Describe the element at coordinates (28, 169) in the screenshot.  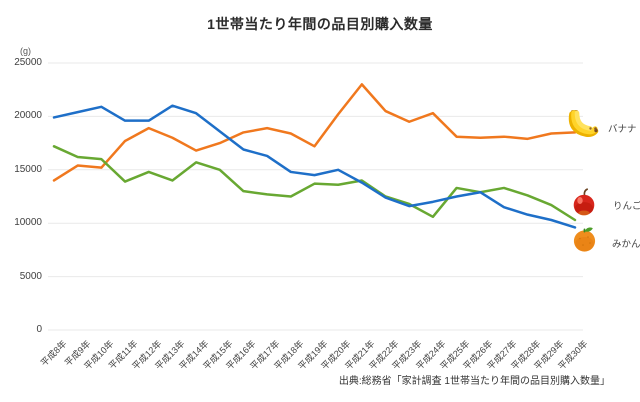
I see `y-axis-tick-label: 15000` at that location.